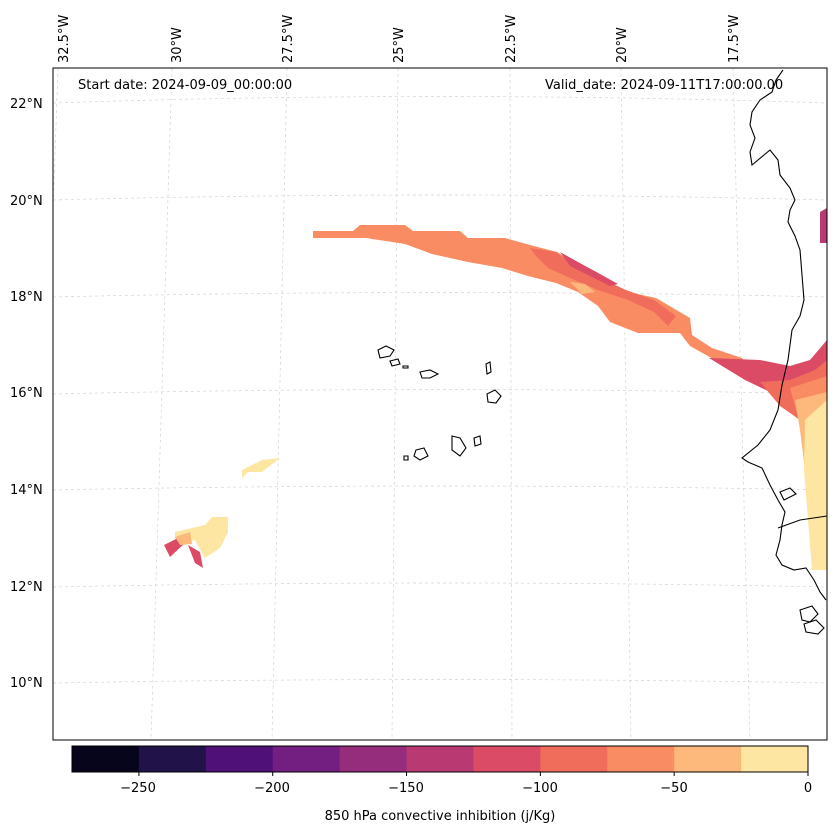 Image resolution: width=837 pixels, height=836 pixels. I want to click on lon-label-32-5w: 32.5°W, so click(64, 38).